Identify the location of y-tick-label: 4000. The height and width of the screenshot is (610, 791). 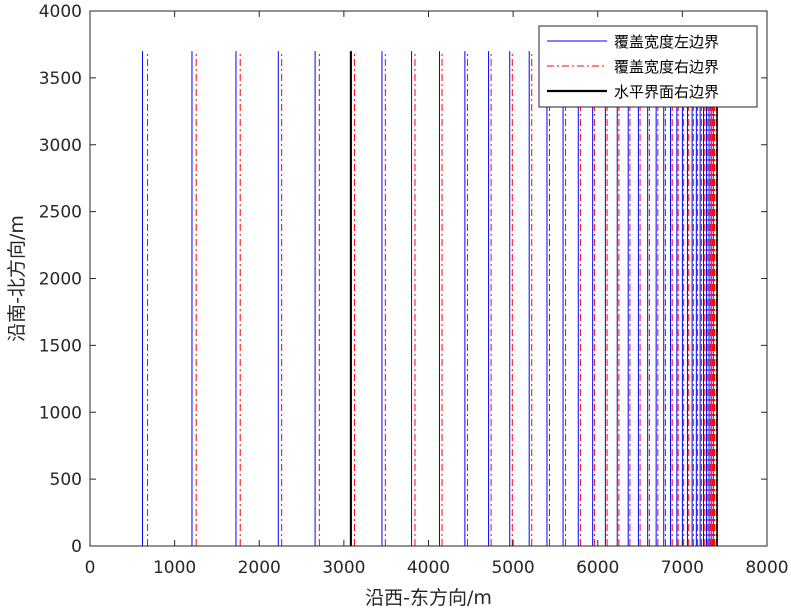
(60, 12).